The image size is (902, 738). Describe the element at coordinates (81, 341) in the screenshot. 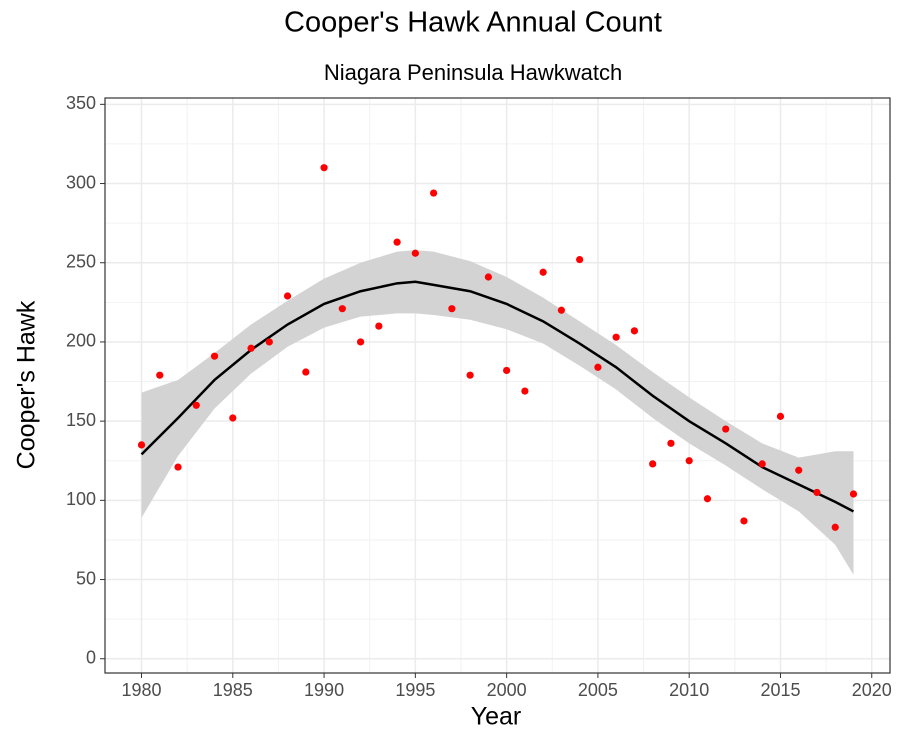

I see `y-tick-label: 200` at that location.